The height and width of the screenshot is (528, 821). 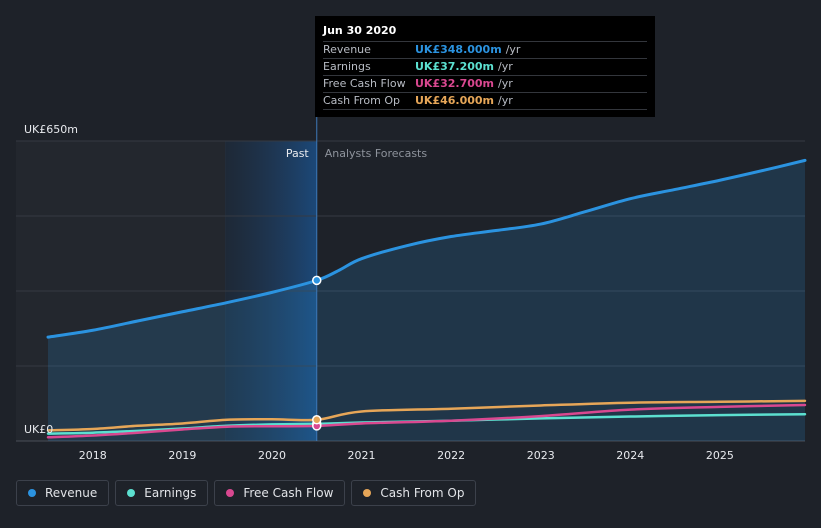 What do you see at coordinates (71, 493) in the screenshot?
I see `legend-label: Revenue` at bounding box center [71, 493].